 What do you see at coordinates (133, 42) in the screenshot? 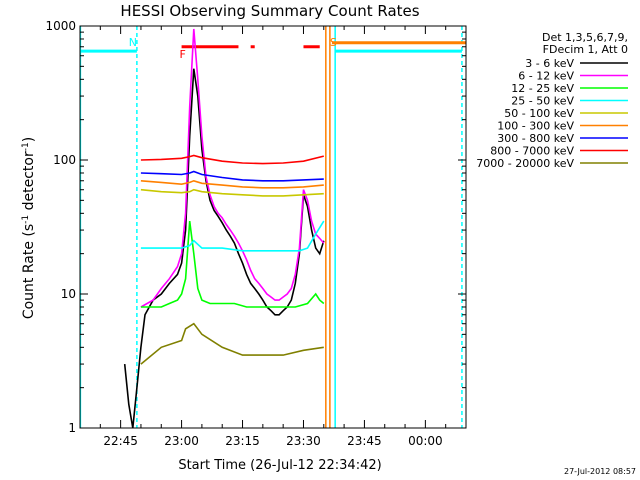
I see `flag-marker-label: N` at bounding box center [133, 42].